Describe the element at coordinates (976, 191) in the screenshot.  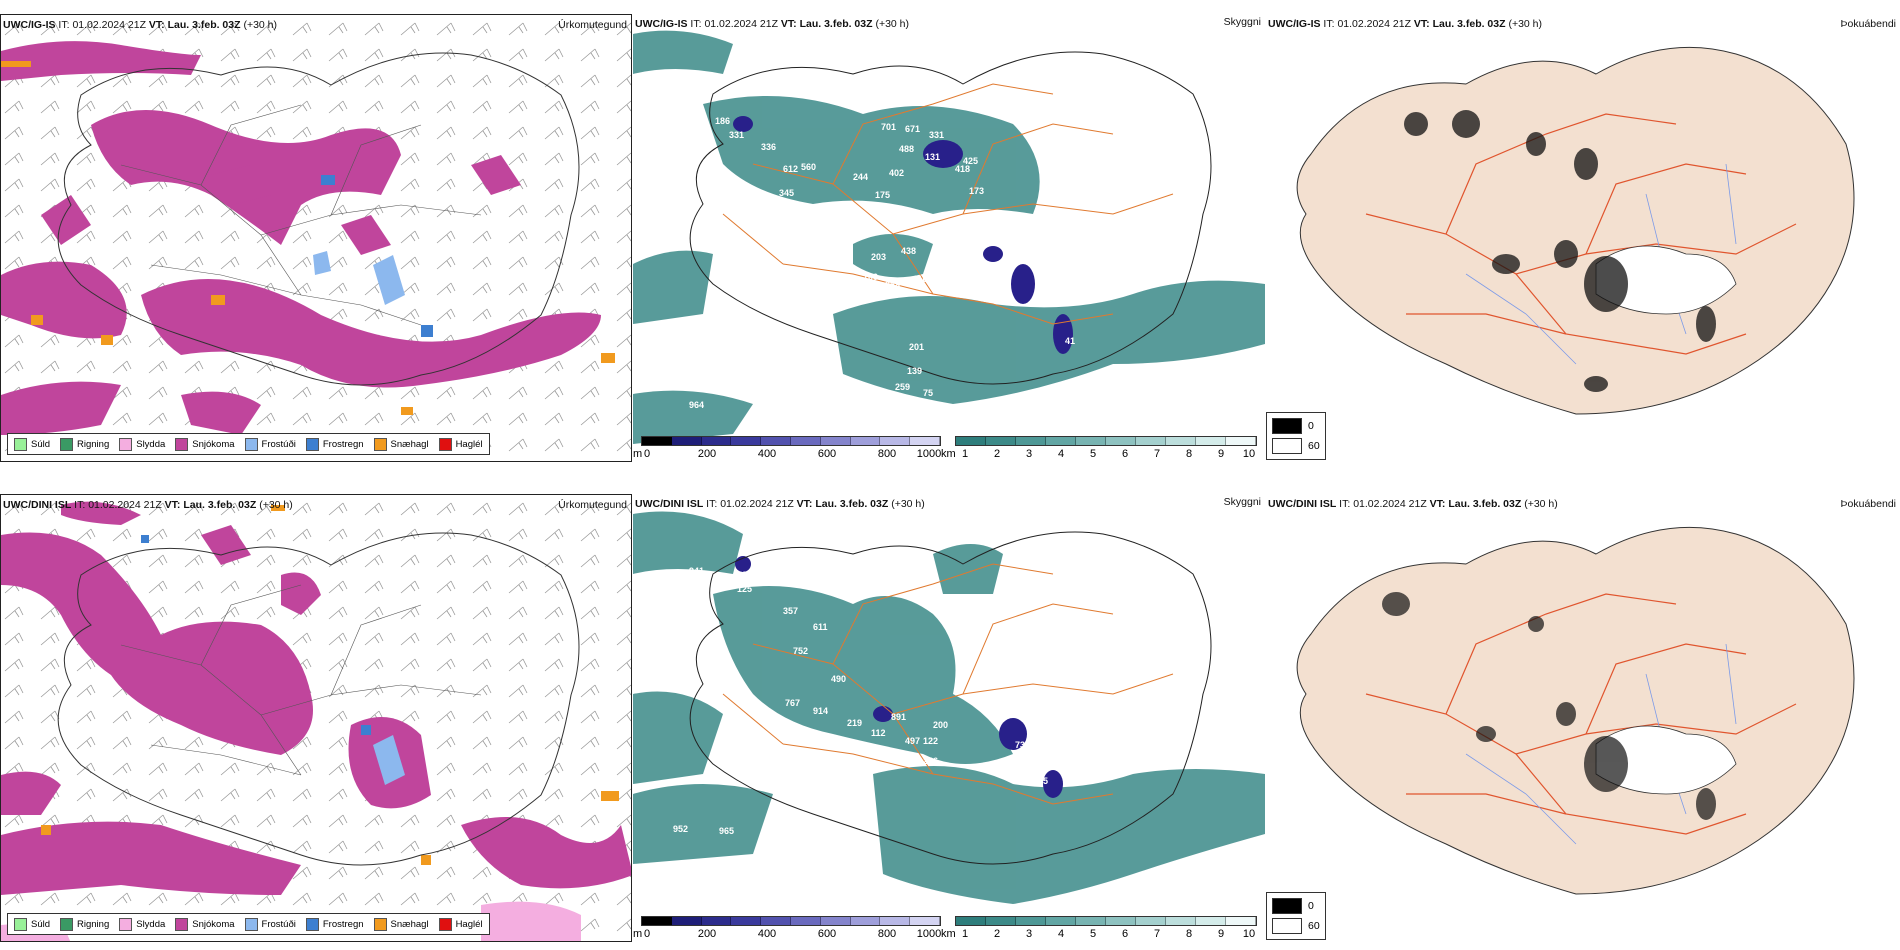
I see `visibility-value-label: 173` at that location.